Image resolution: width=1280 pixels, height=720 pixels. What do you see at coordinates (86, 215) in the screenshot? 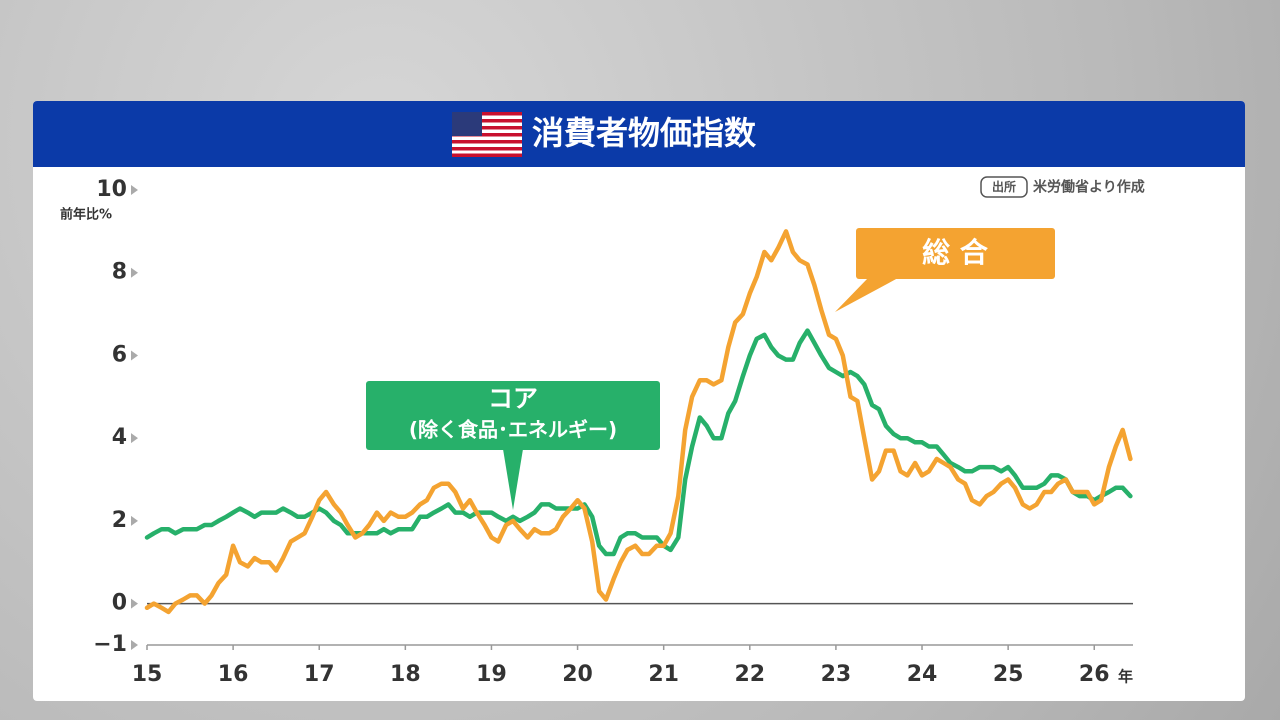
I see `y-unit: 前年比%` at bounding box center [86, 215].